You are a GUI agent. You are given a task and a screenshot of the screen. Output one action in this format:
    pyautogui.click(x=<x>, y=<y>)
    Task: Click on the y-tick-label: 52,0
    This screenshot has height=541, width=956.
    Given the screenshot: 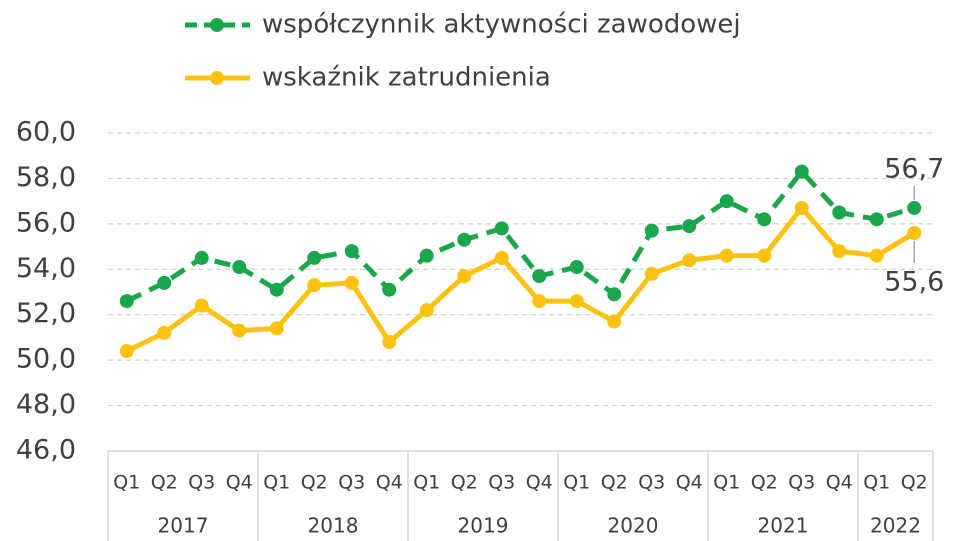 What is the action you would take?
    pyautogui.click(x=46, y=313)
    